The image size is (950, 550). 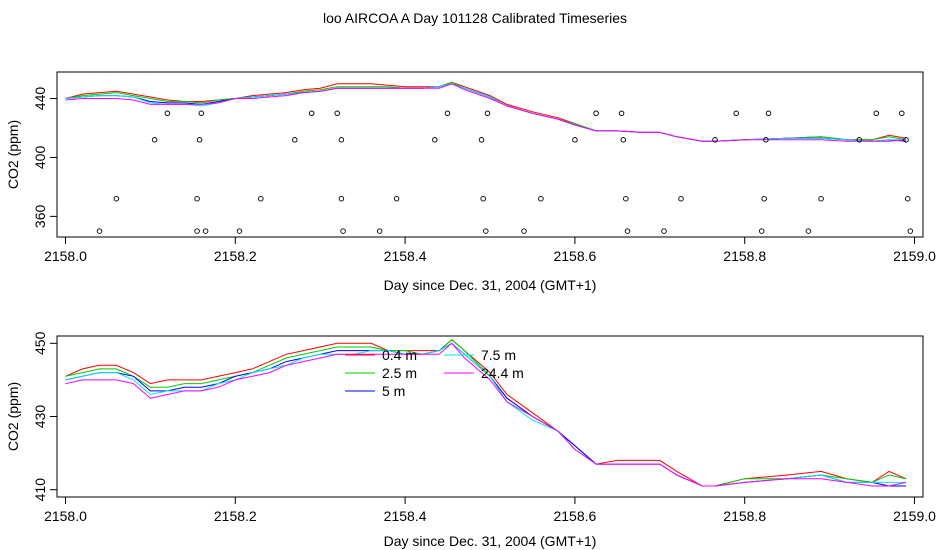 I want to click on y-tick-label: 440, so click(x=40, y=99).